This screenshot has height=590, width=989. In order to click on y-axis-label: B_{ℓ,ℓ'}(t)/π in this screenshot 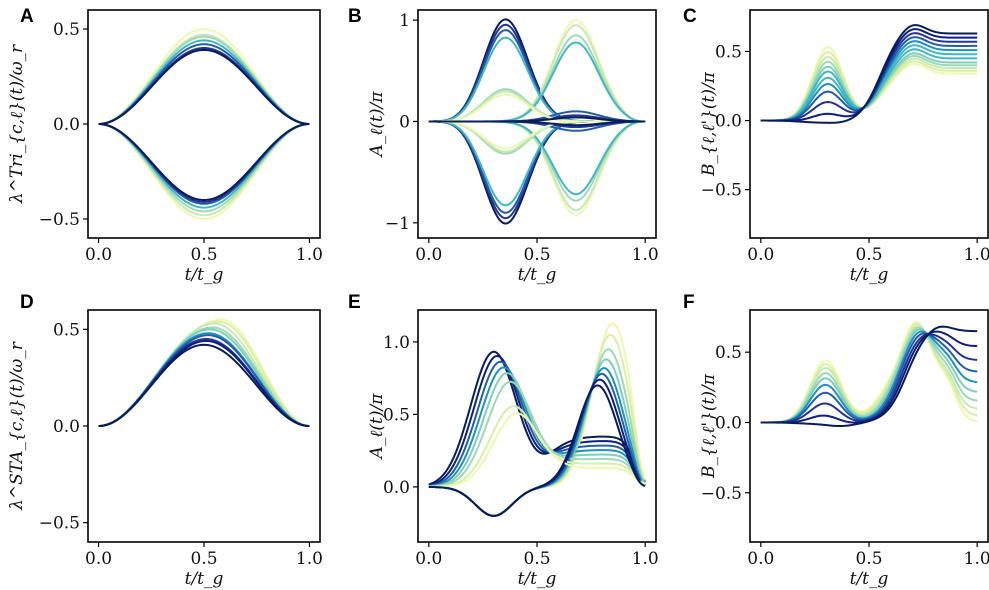, I will do `click(709, 426)`.